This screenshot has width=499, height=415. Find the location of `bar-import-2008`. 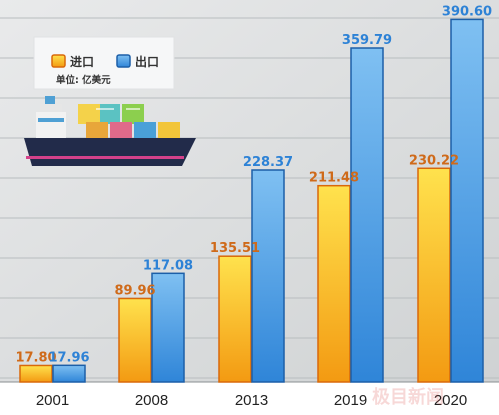

bar-import-2008 is located at coordinates (135, 340).